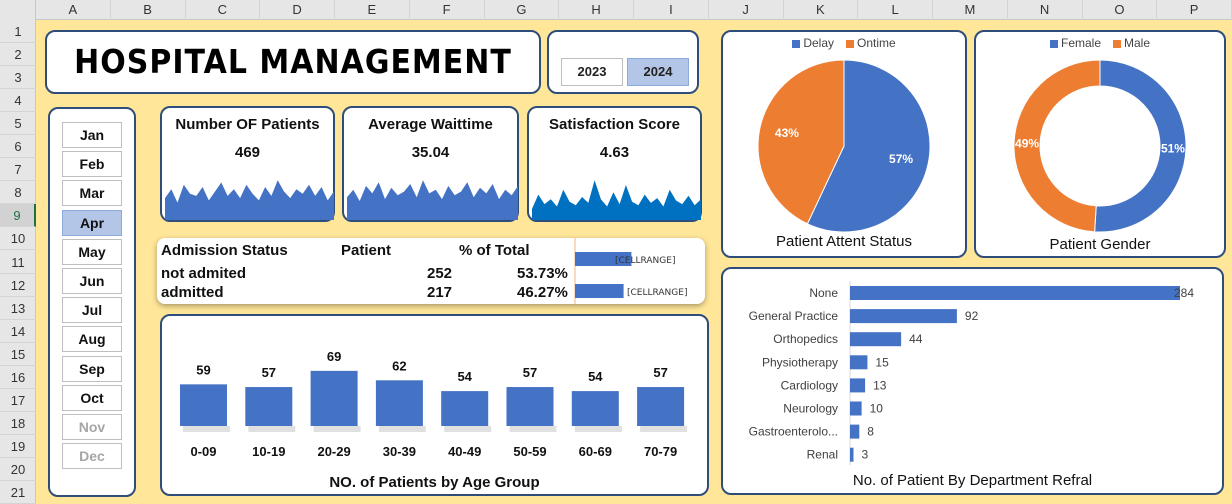 The image size is (1232, 504). What do you see at coordinates (366, 250) in the screenshot?
I see `admission-header-patient: Patient` at bounding box center [366, 250].